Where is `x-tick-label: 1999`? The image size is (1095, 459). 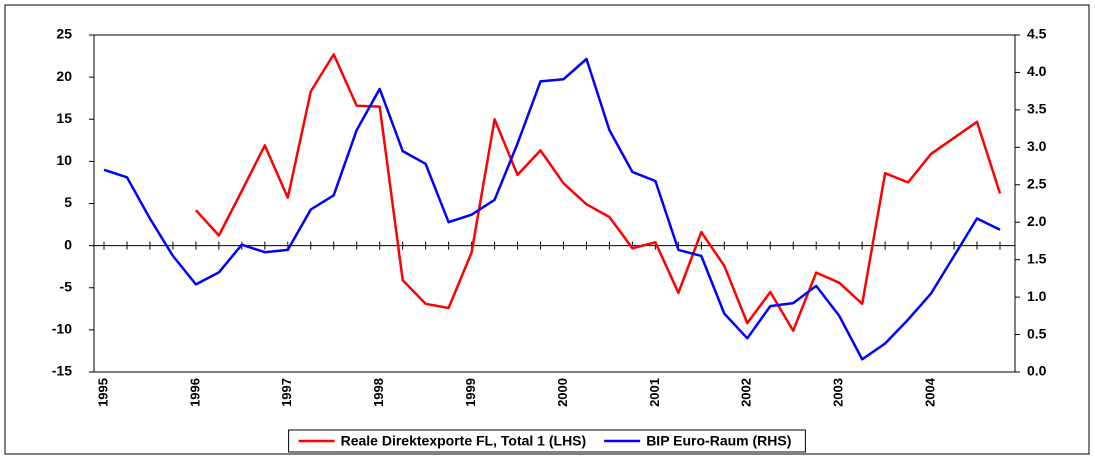 x-tick-label: 1999 is located at coordinates (470, 392).